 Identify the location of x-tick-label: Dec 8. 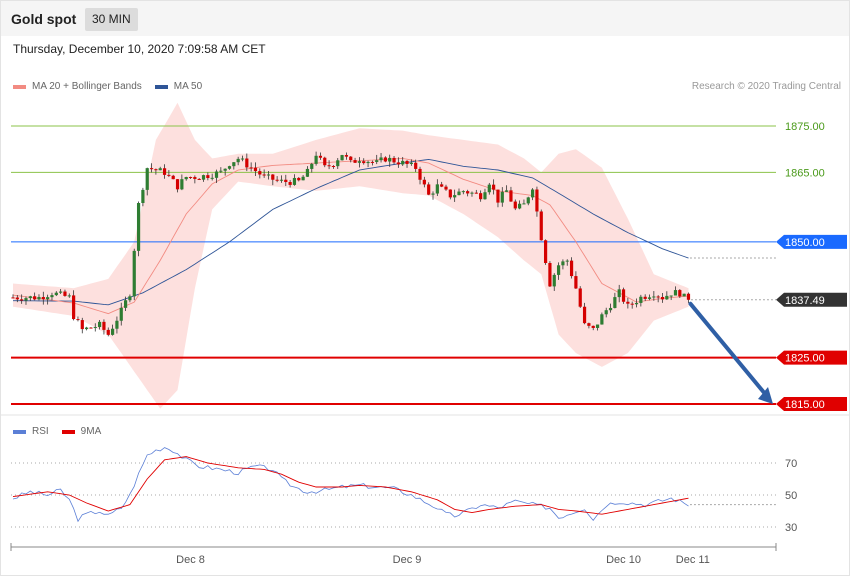
(190, 560).